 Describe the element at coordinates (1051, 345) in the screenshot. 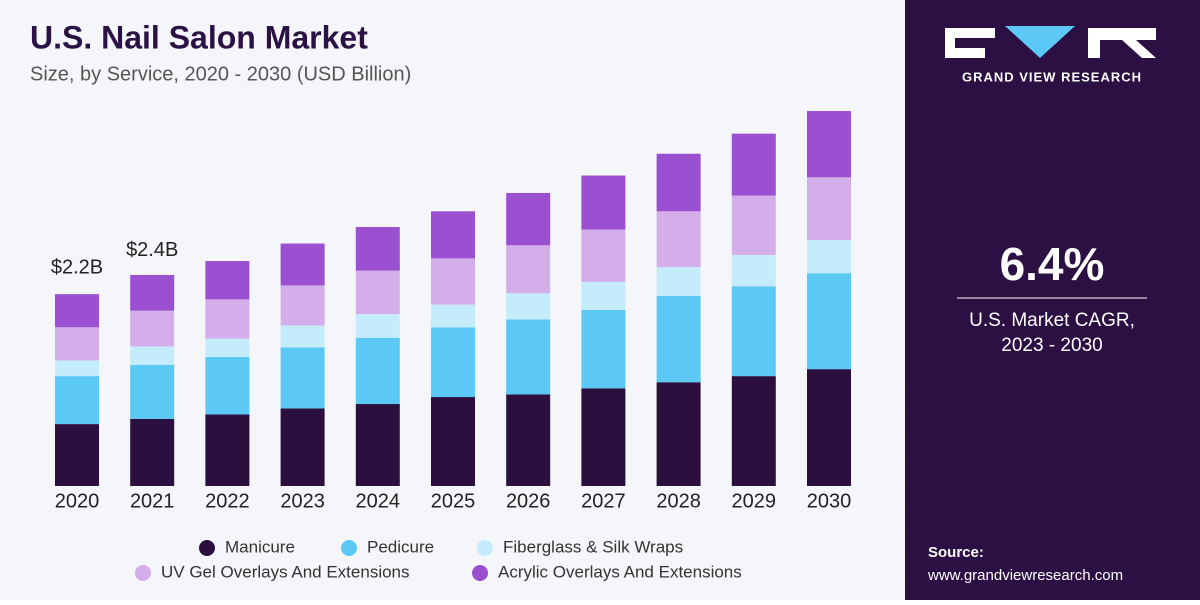

I see `cagr-label: 2023 - 2030` at that location.